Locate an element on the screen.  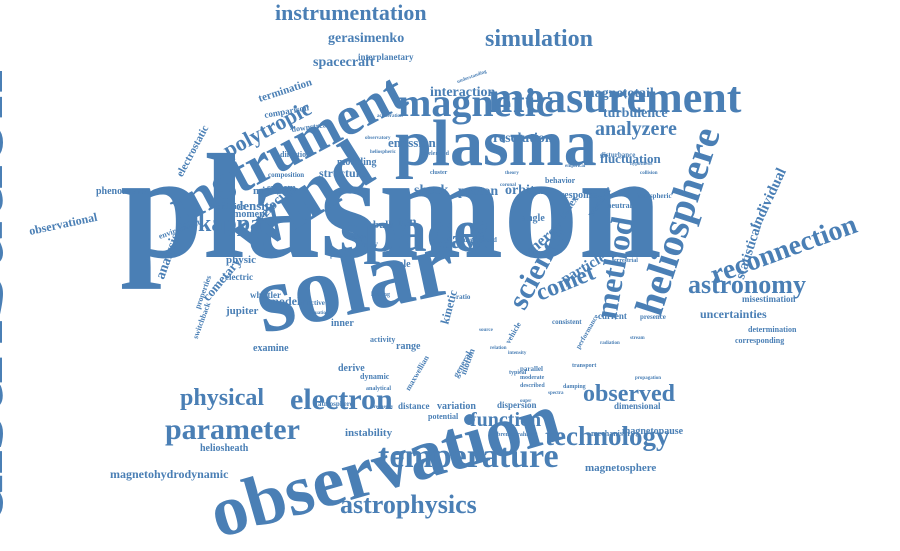
cloud-word-terrestrial: terrestrial is located at coordinates (625, 261).